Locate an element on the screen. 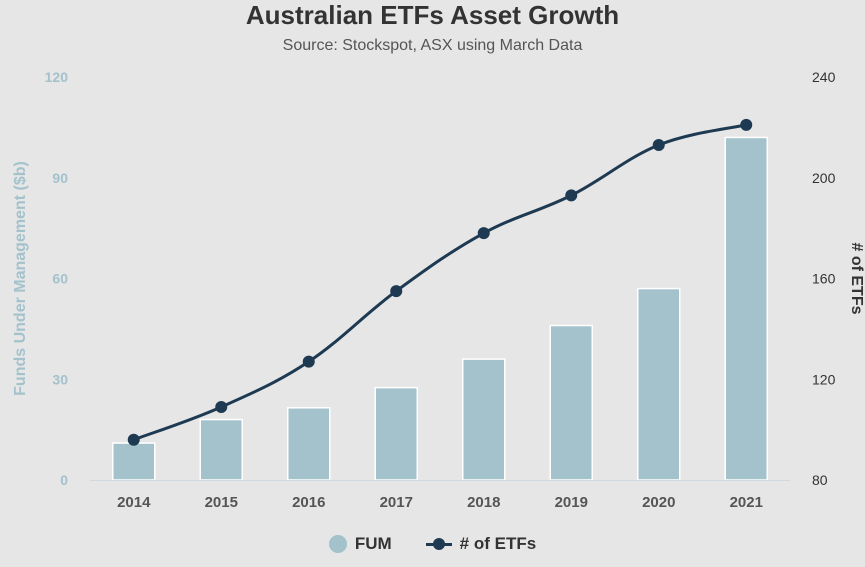 The height and width of the screenshot is (567, 865). point-etfs-2014 is located at coordinates (133, 439).